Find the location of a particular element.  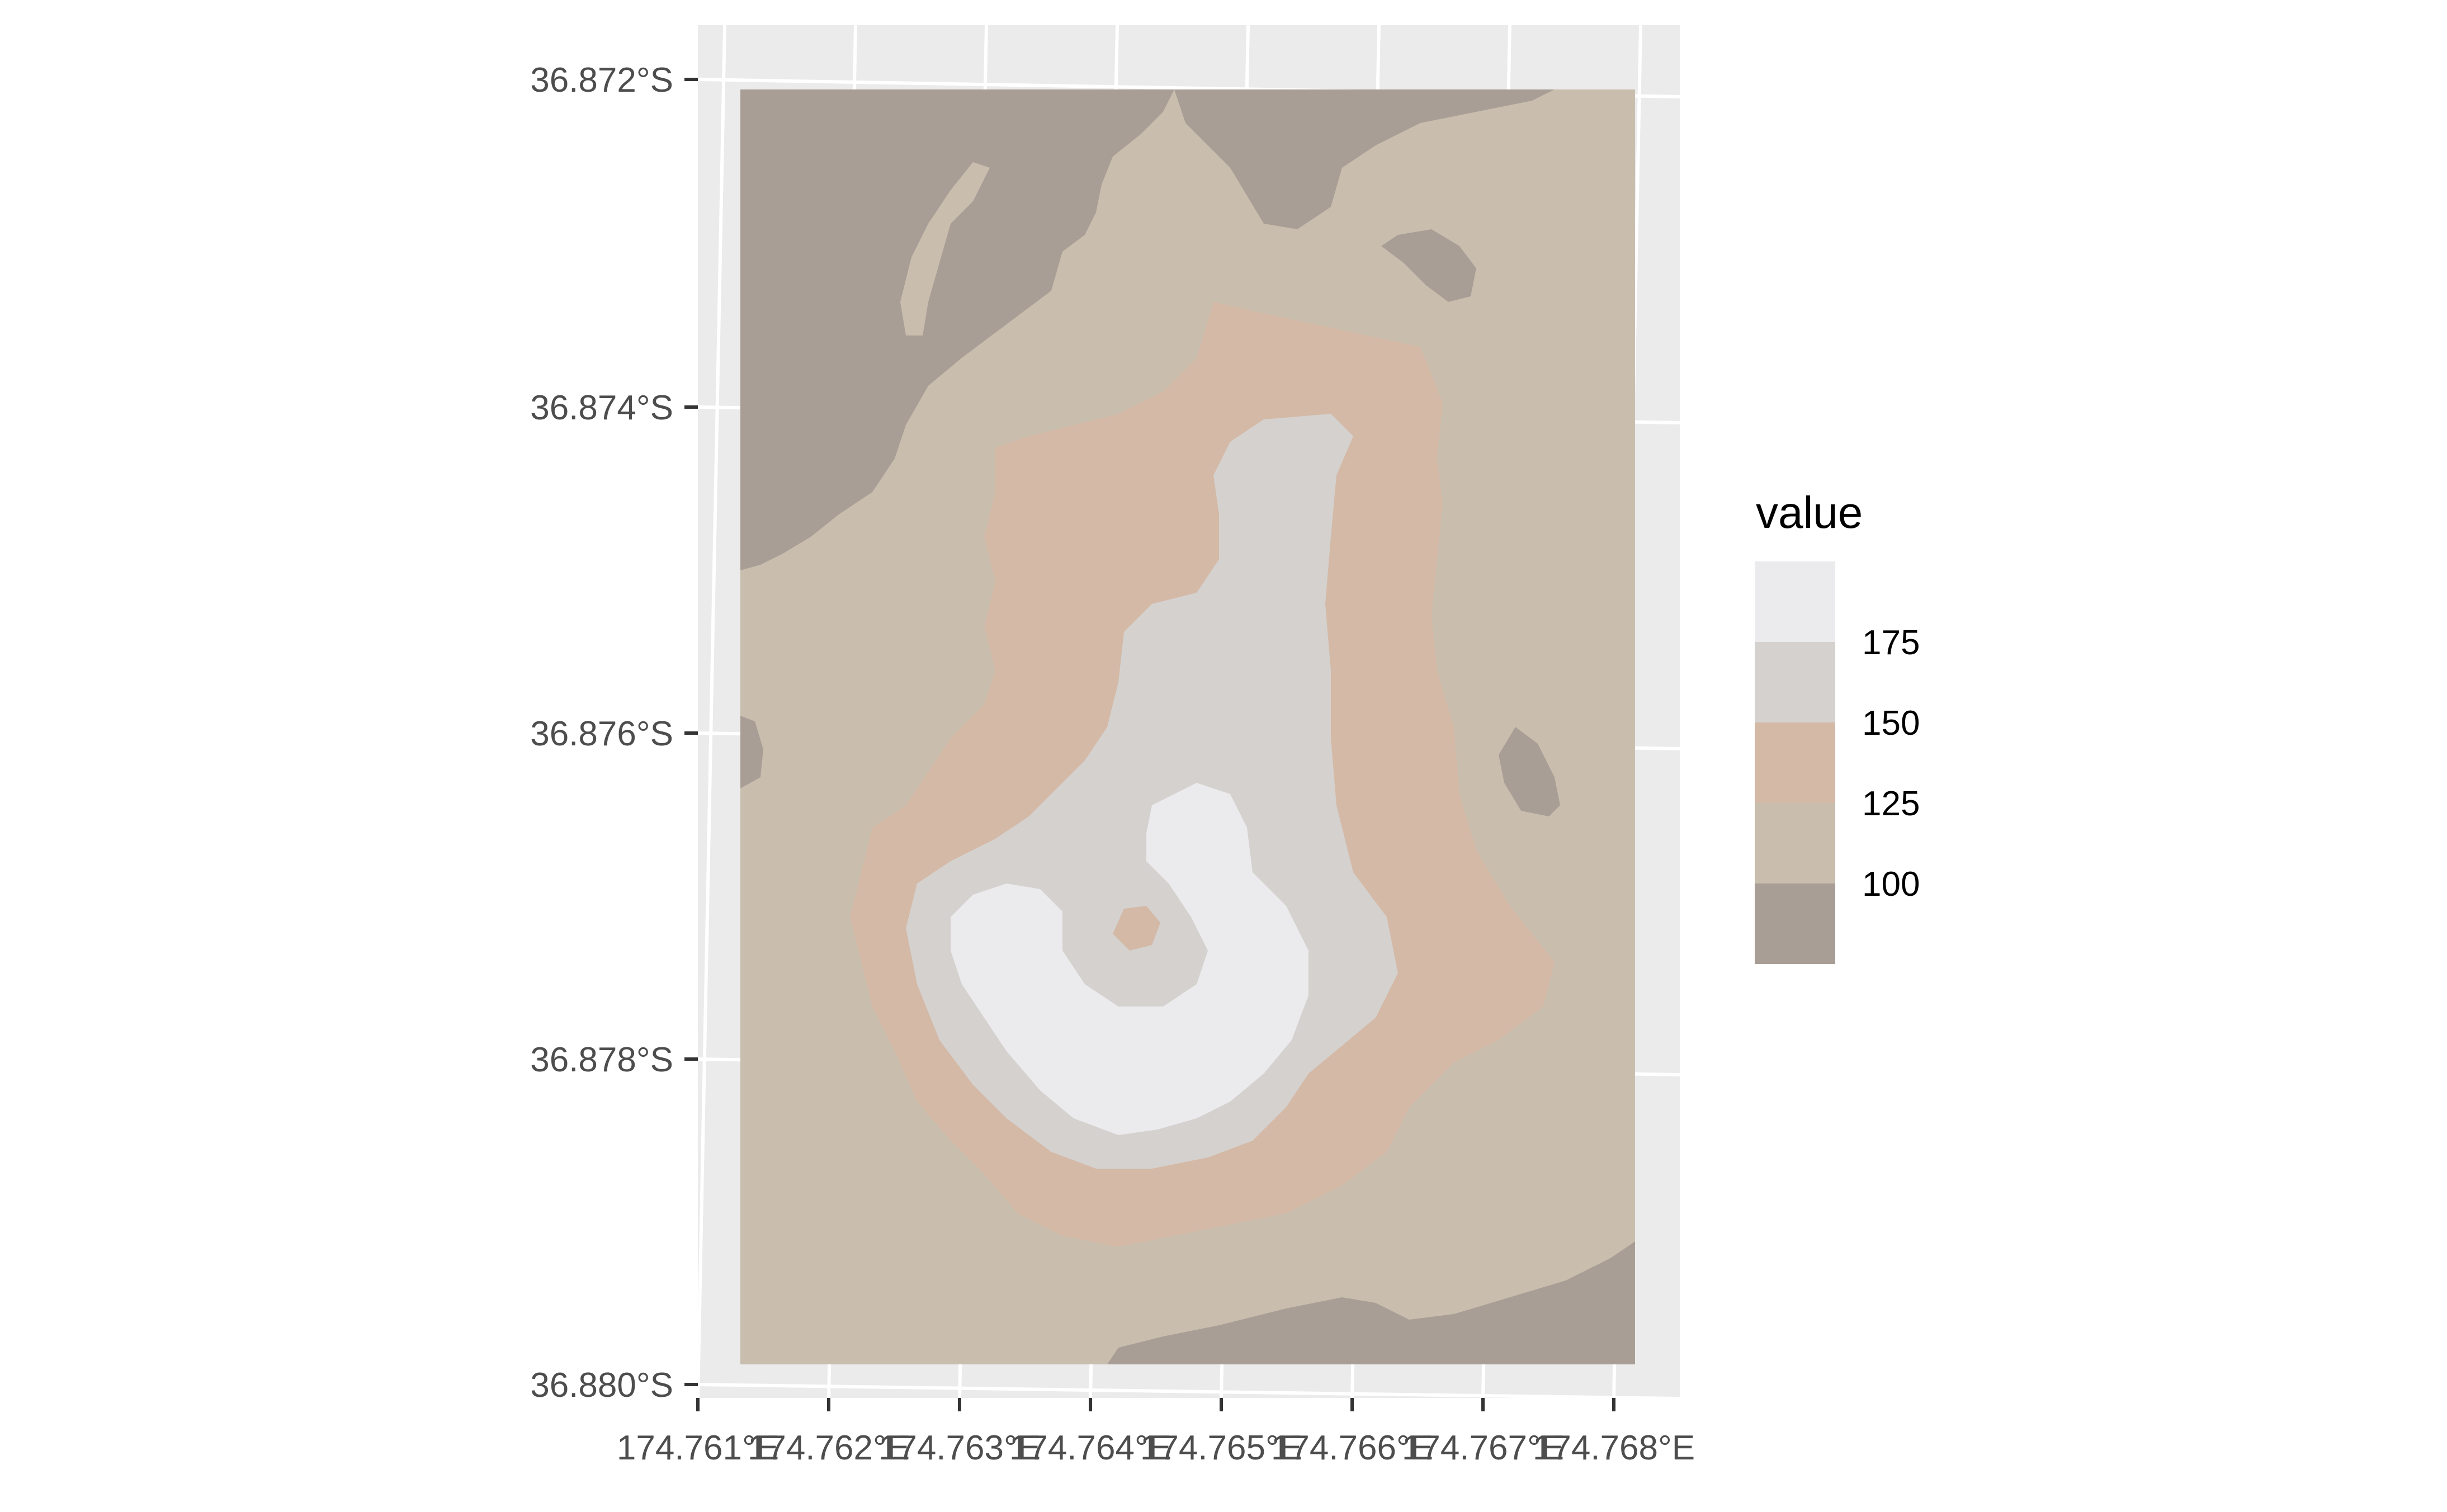

x-tick-label: 174.768°E is located at coordinates (1614, 1448).